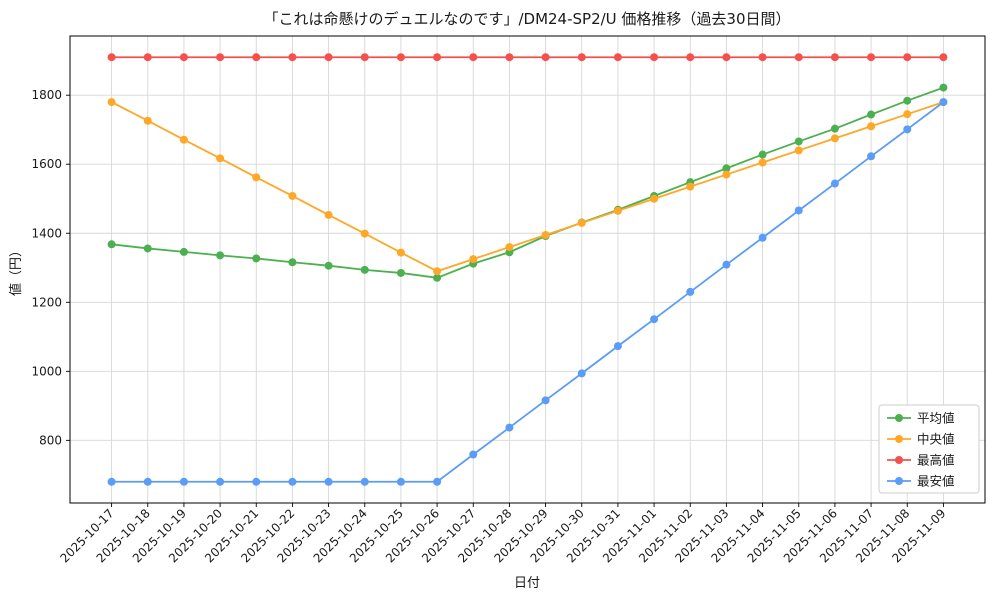 The height and width of the screenshot is (604, 1000). Describe the element at coordinates (527, 583) in the screenshot. I see `x-axis-label: 日付` at that location.